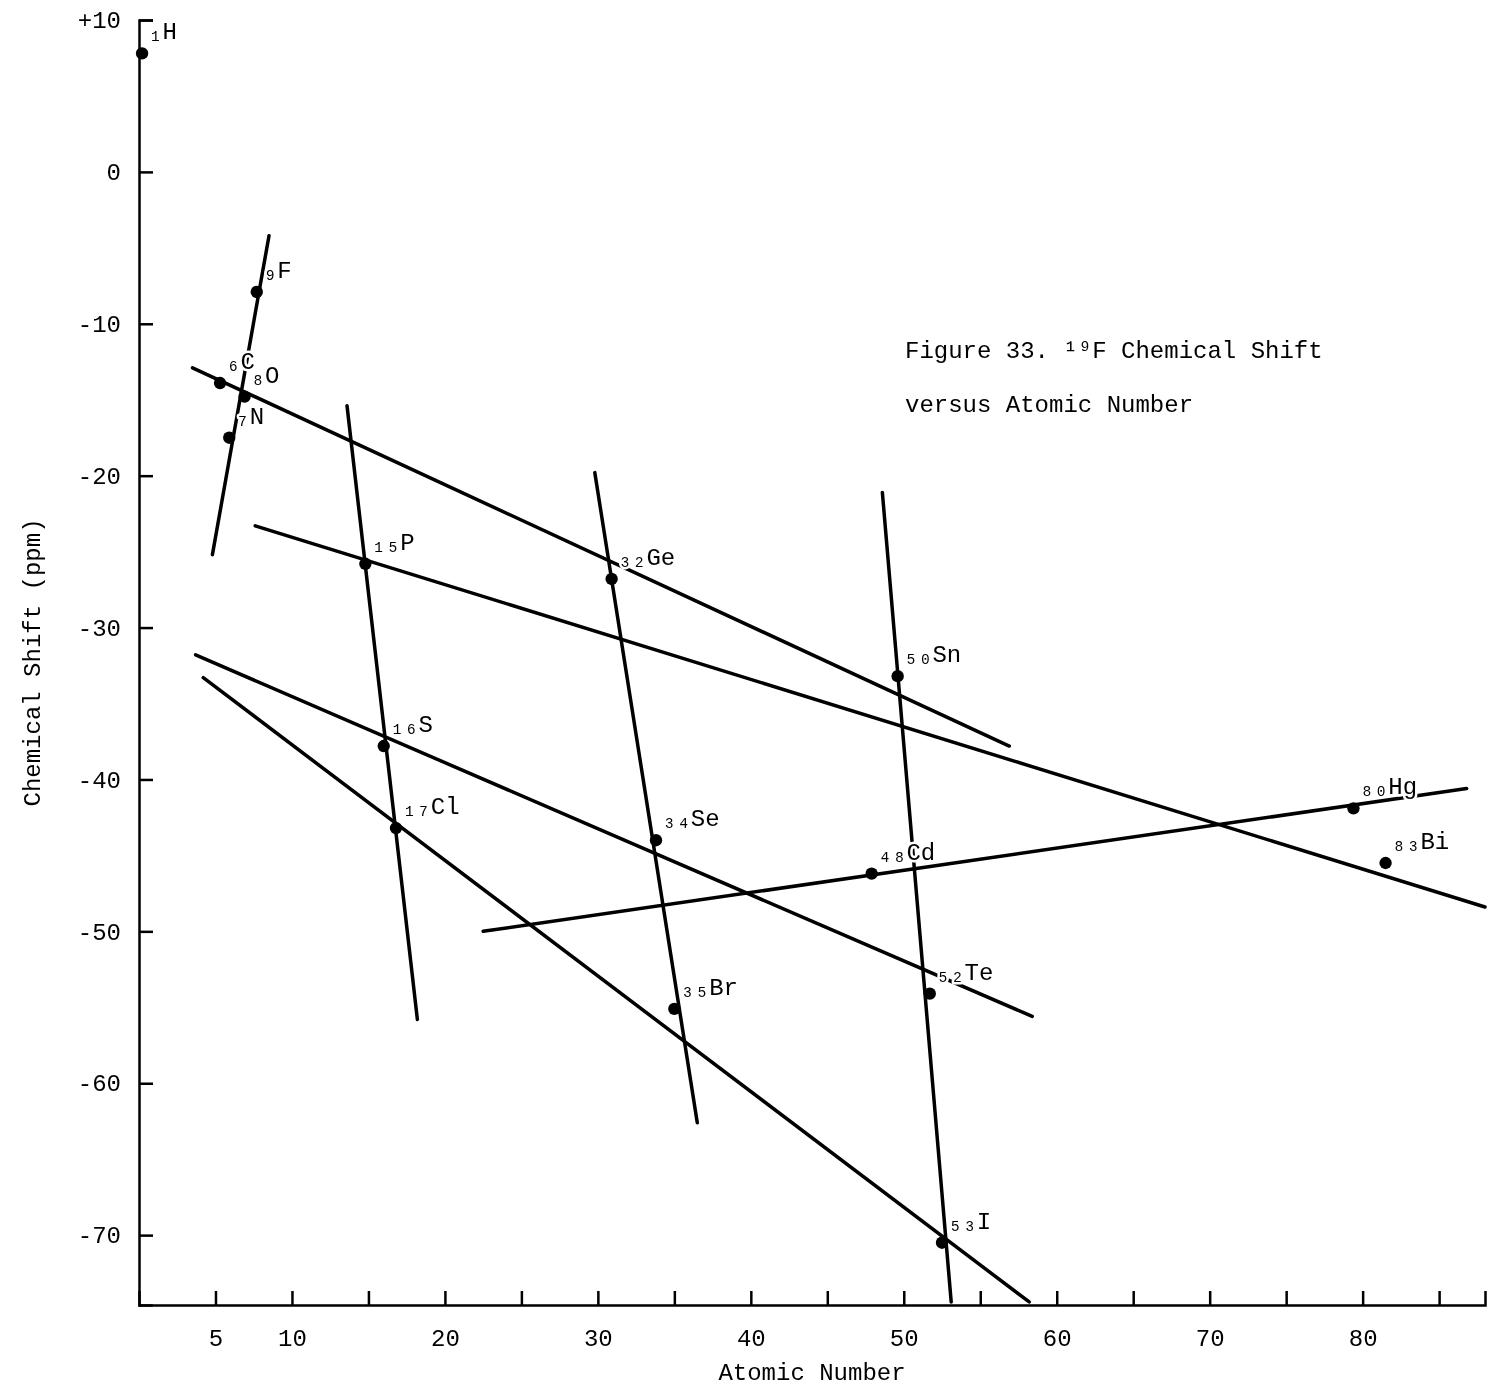 Image resolution: width=1495 pixels, height=1388 pixels. What do you see at coordinates (277, 271) in the screenshot?
I see `annotation: ₉F` at bounding box center [277, 271].